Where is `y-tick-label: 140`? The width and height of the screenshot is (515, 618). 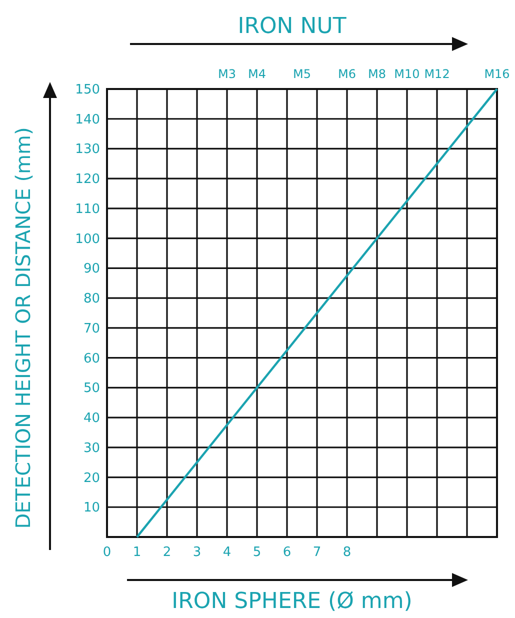
y-tick-label: 140 is located at coordinates (87, 120).